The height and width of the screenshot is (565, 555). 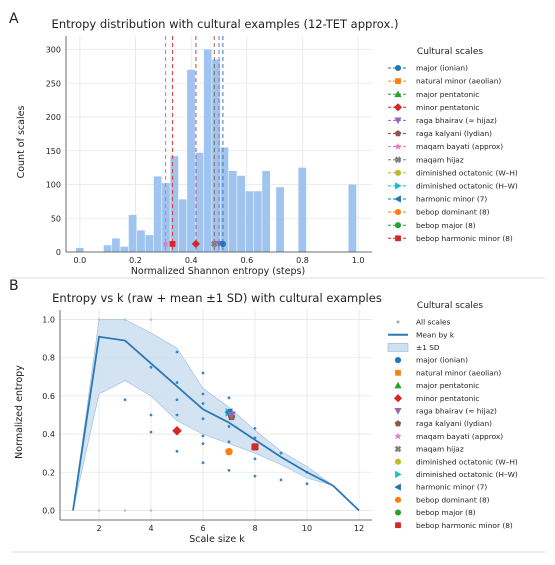 I want to click on chart-b-legend-item: bebop major (8), so click(x=435, y=512).